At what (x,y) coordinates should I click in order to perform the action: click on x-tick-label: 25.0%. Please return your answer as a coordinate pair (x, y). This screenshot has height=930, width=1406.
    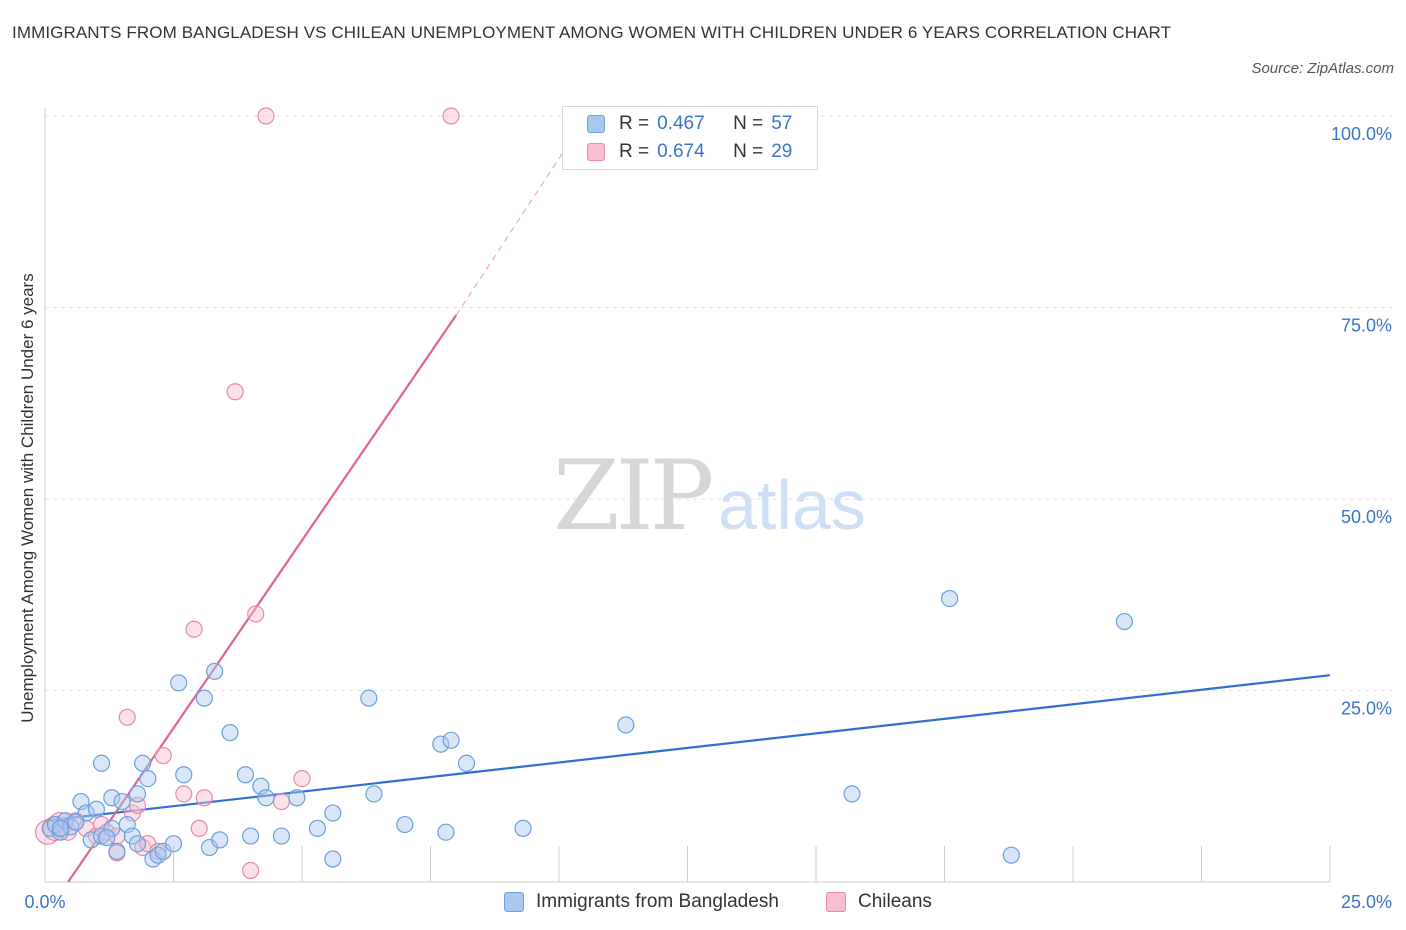
    Looking at the image, I should click on (1366, 902).